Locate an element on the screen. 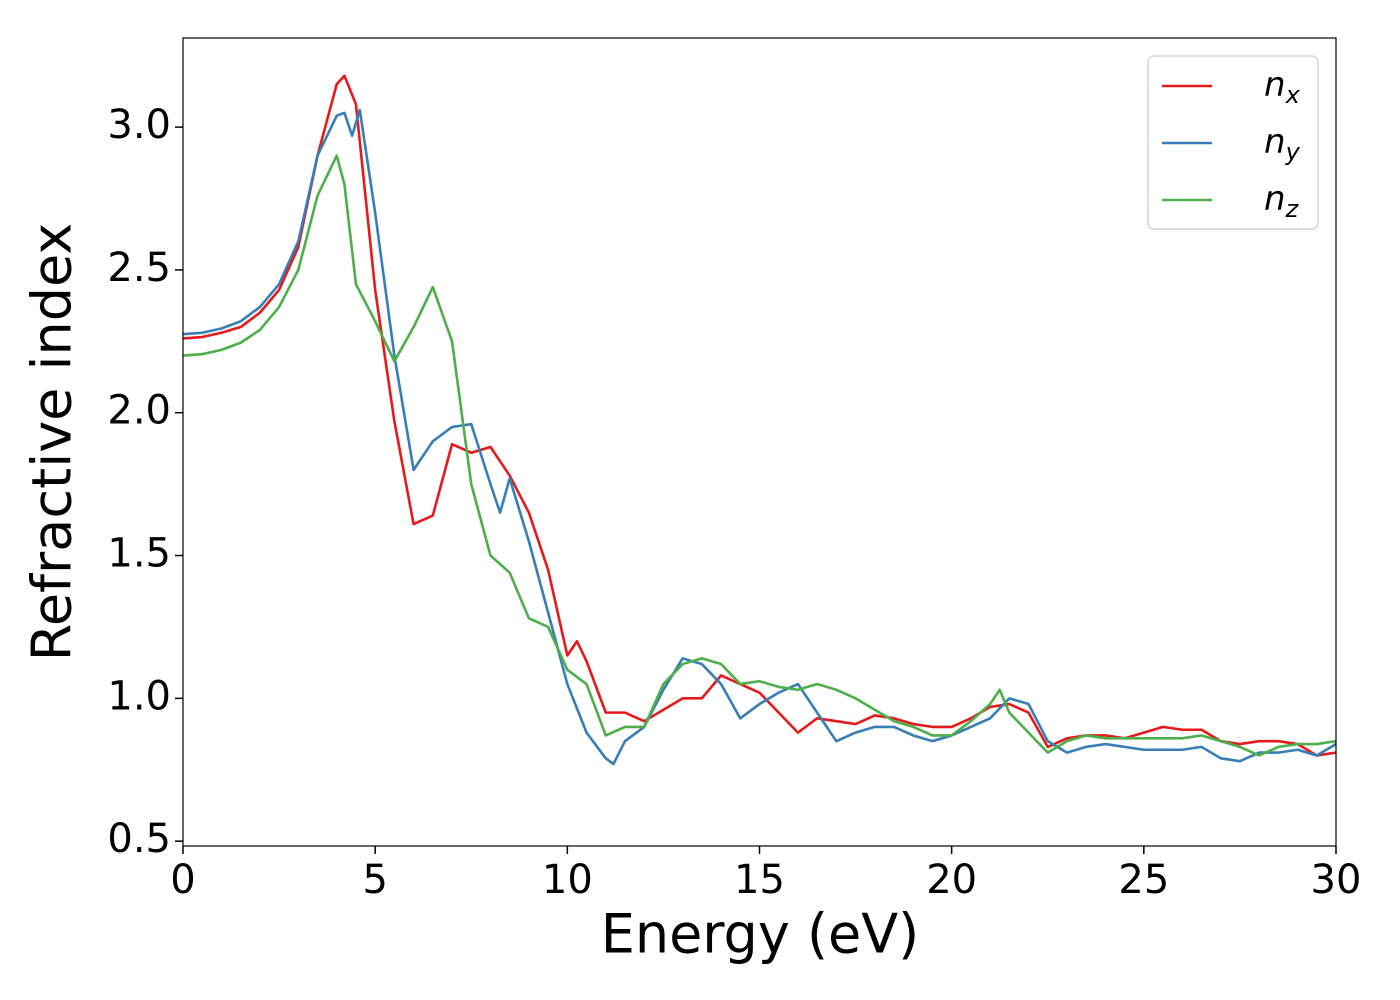 This screenshot has height=1000, width=1400. x-tick-label: 0 is located at coordinates (182, 880).